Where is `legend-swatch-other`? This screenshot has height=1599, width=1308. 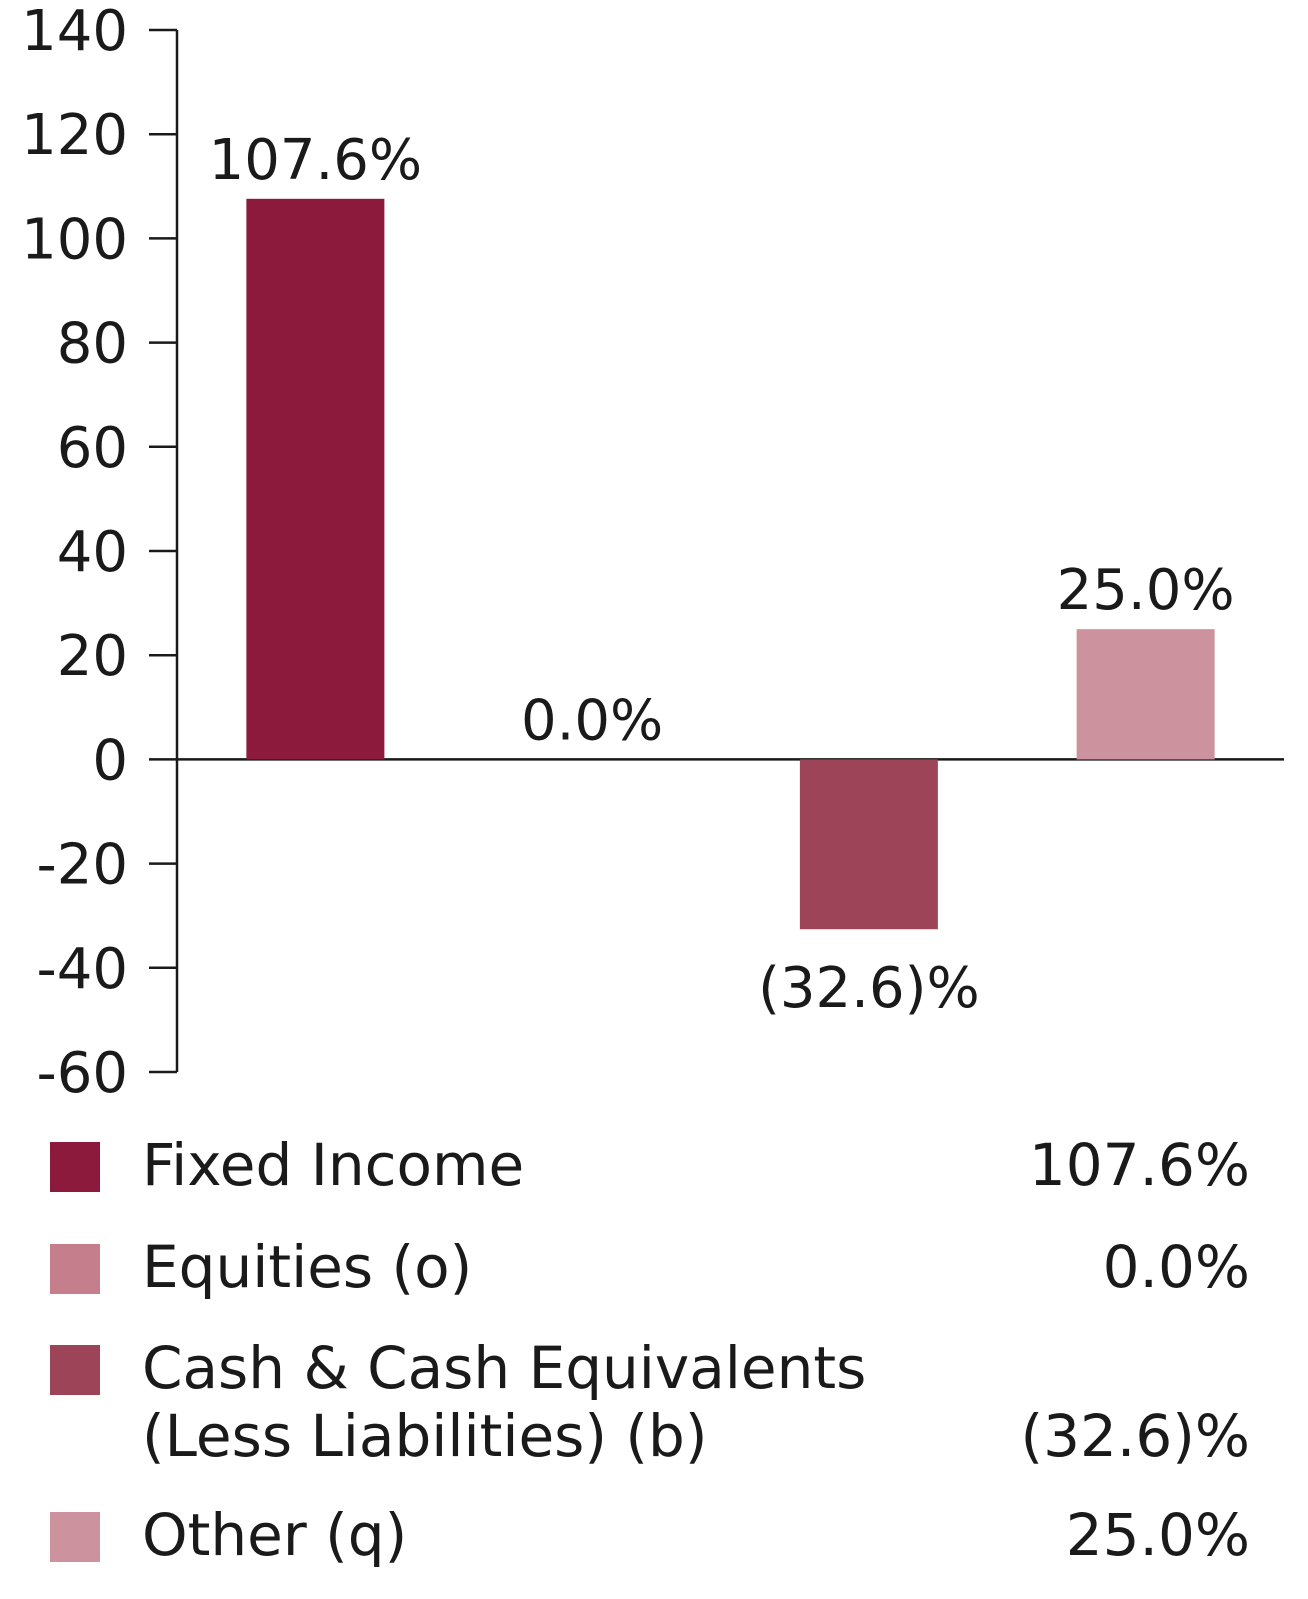 legend-swatch-other is located at coordinates (75, 1537).